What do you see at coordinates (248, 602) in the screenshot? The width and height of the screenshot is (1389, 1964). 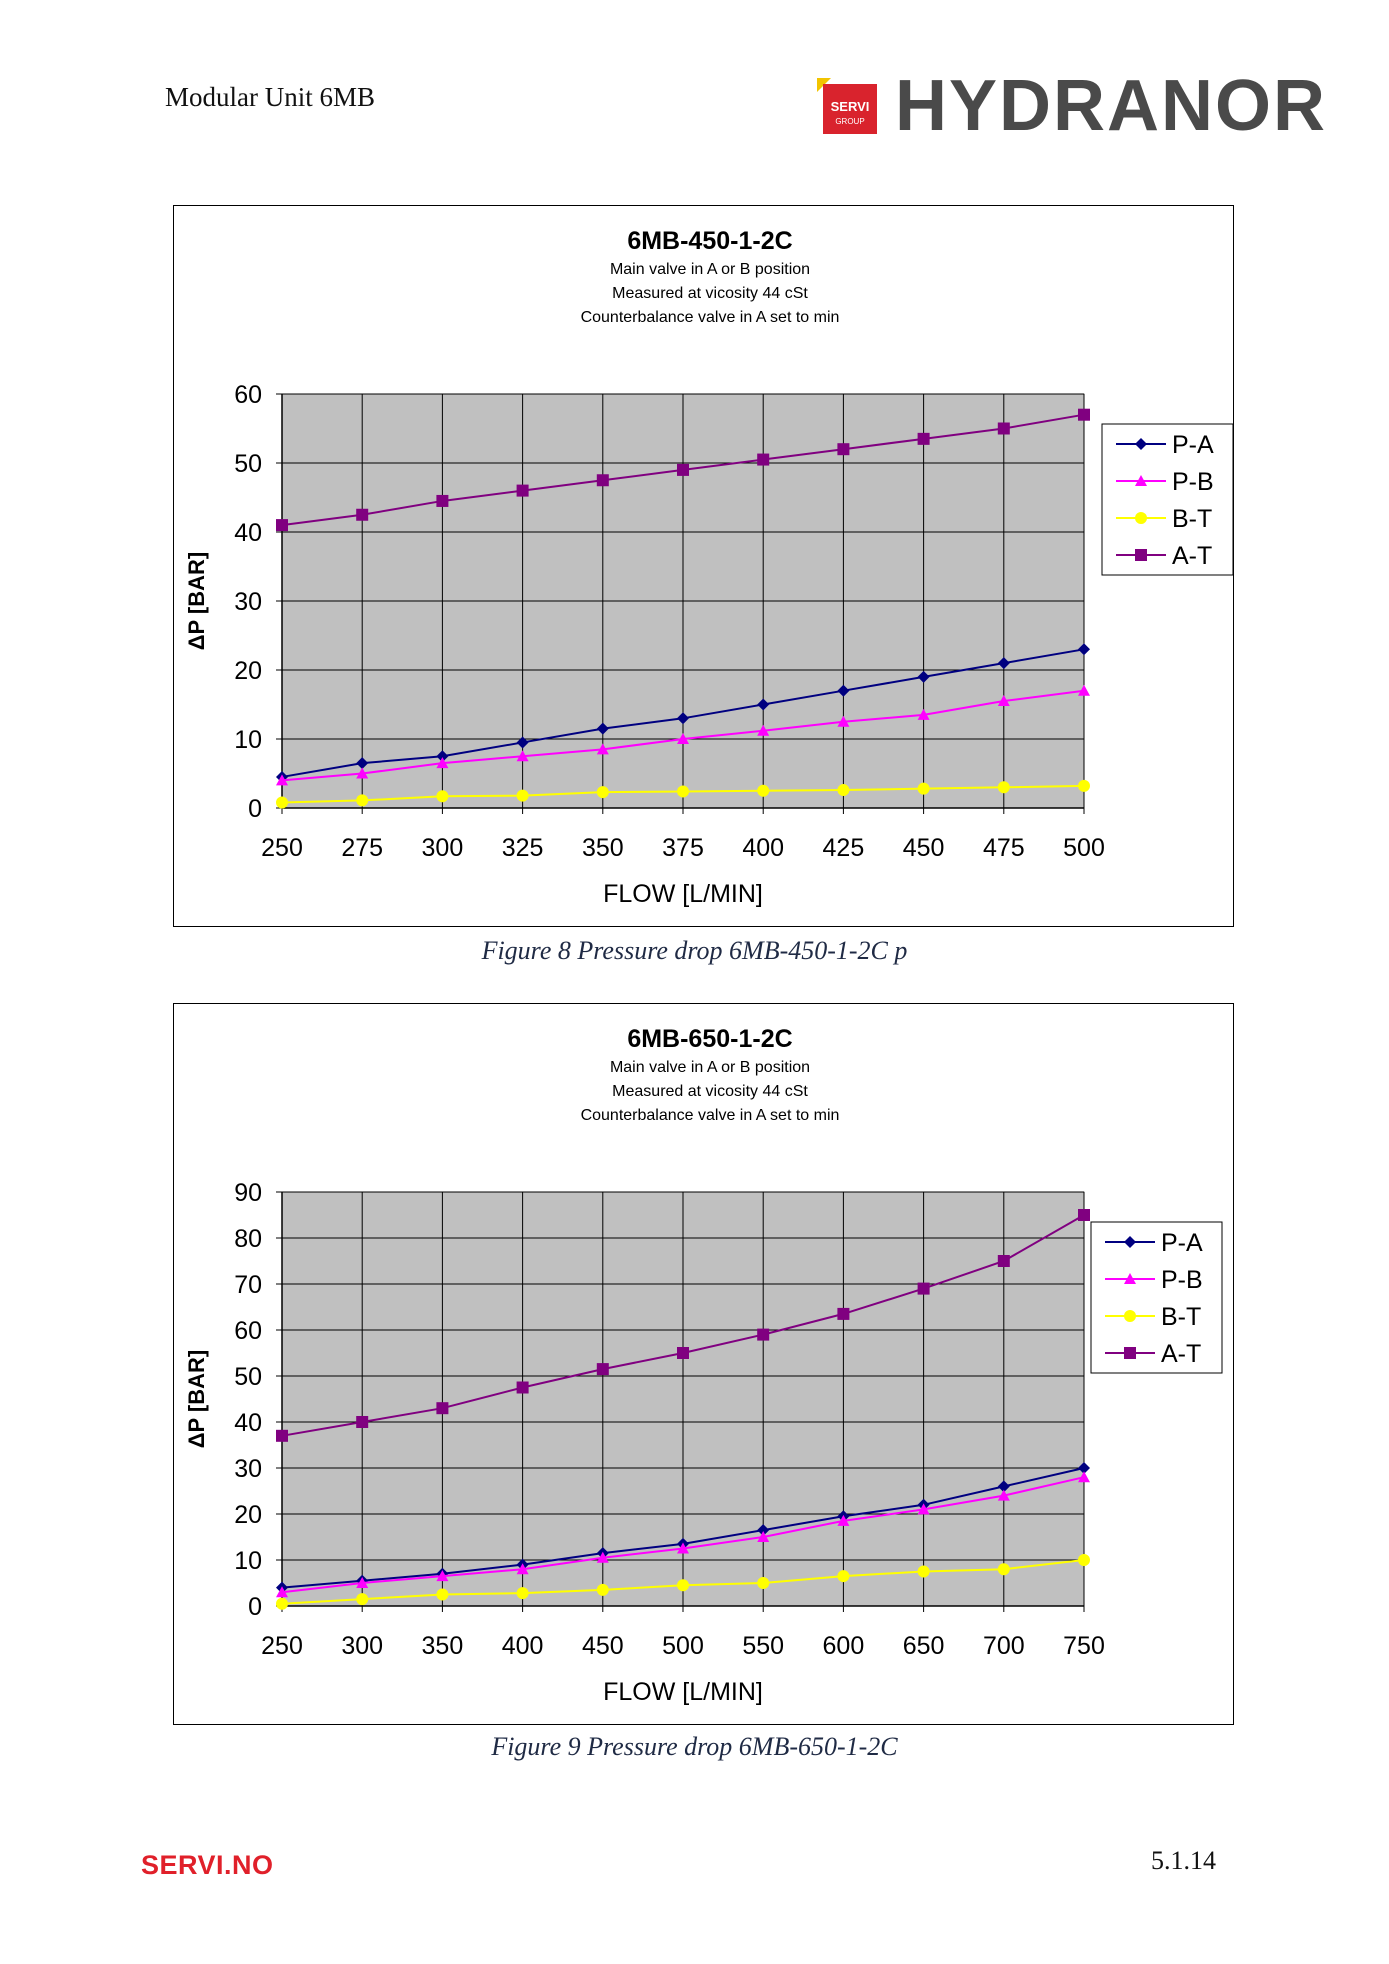 I see `y-tick-label: 30` at bounding box center [248, 602].